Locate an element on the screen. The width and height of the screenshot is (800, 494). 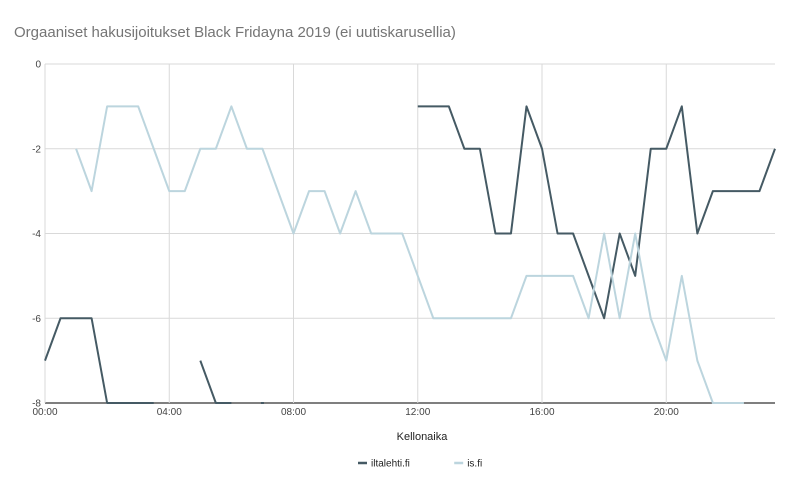
y-tick-label: 0 is located at coordinates (38, 65).